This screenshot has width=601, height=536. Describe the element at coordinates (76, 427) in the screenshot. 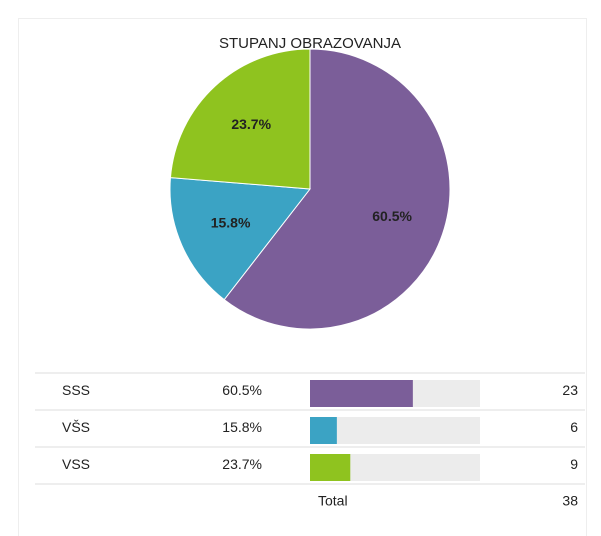

I see `row-name: VŠS` at that location.